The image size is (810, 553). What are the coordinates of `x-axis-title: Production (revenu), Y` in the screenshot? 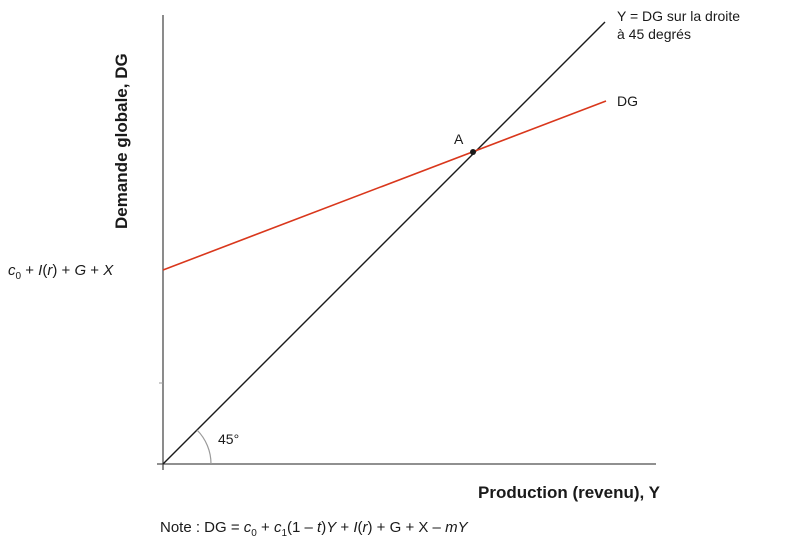 It's located at (569, 492).